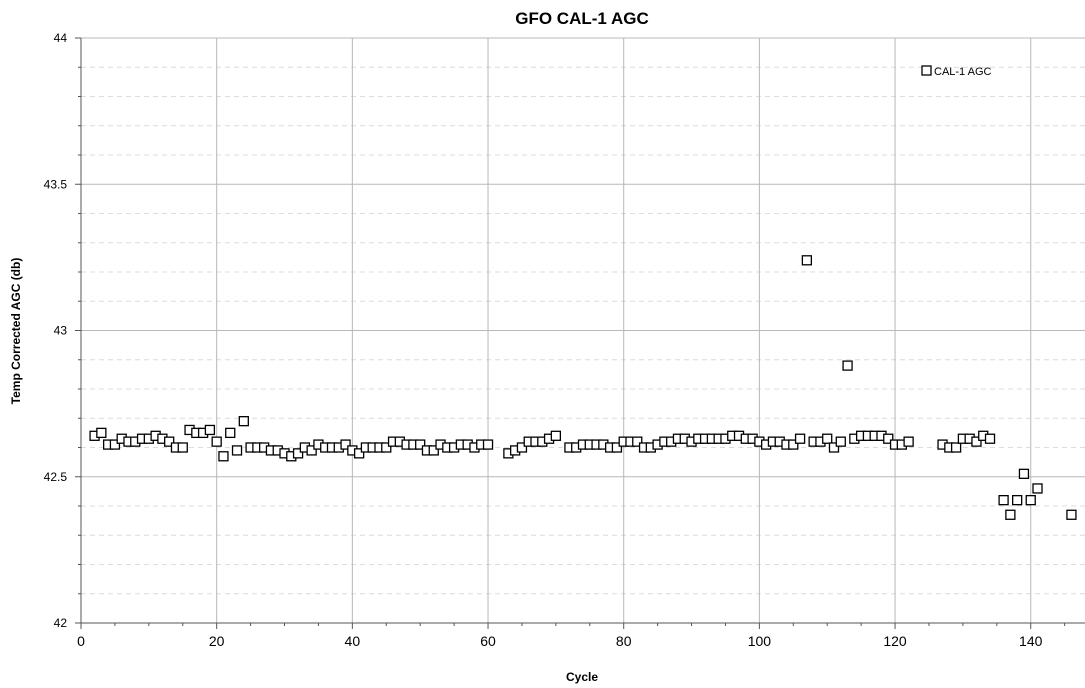 This screenshot has height=688, width=1085. I want to click on x-tick-label: 80, so click(624, 641).